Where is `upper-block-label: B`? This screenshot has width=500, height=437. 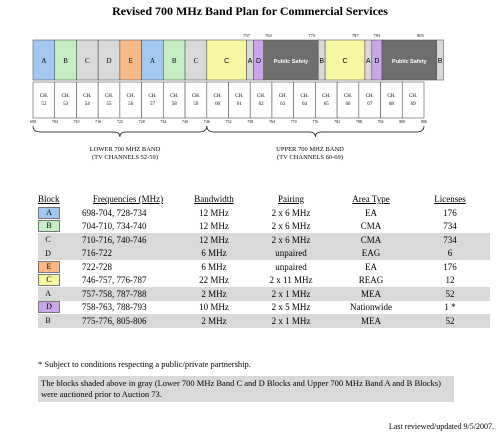 upper-block-label: B is located at coordinates (321, 61).